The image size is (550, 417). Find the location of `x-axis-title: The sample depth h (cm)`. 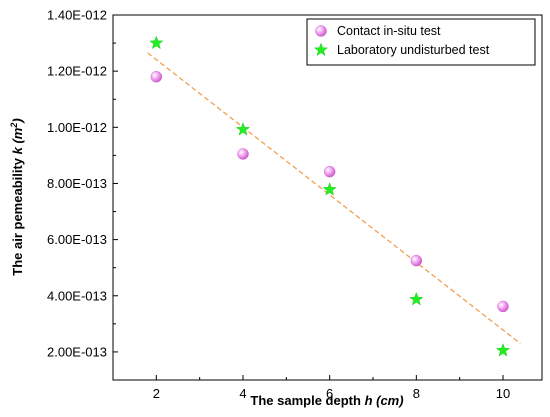

x-axis-title: The sample depth h (cm) is located at coordinates (326, 400).